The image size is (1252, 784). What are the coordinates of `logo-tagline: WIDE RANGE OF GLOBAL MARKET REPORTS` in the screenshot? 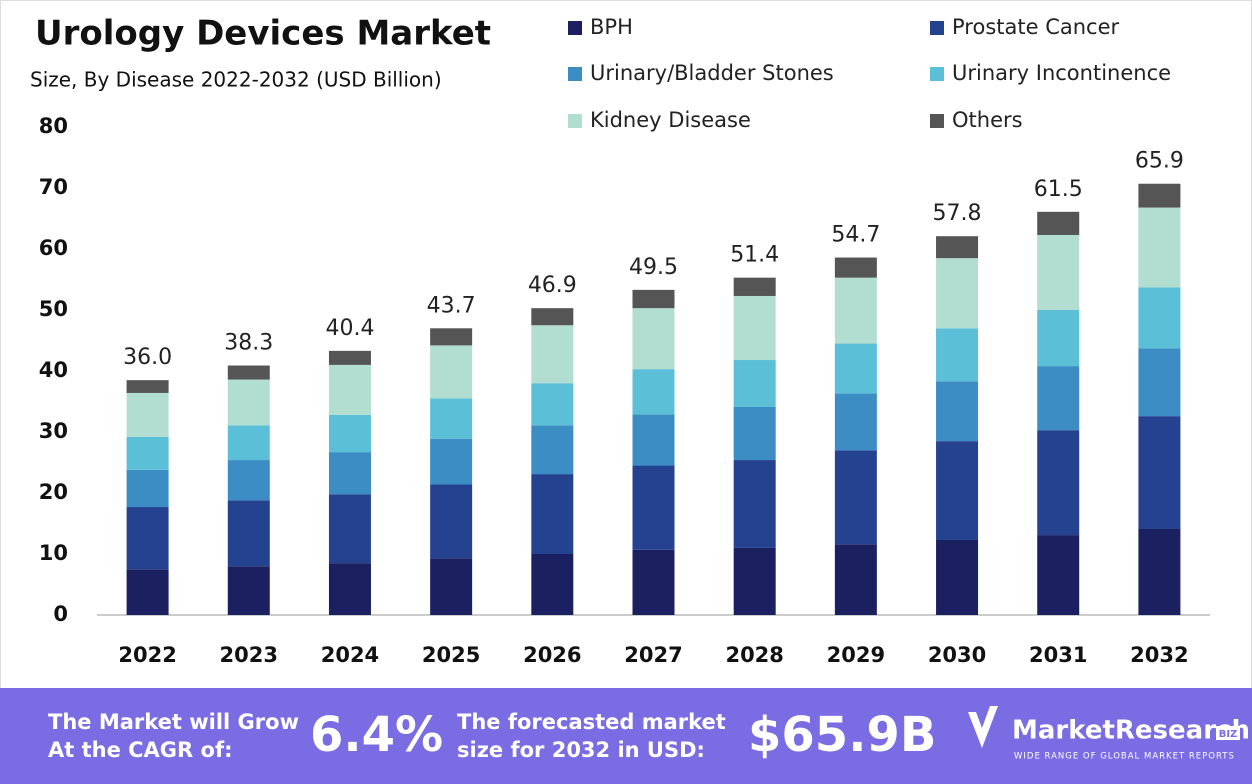 It's located at (1124, 757).